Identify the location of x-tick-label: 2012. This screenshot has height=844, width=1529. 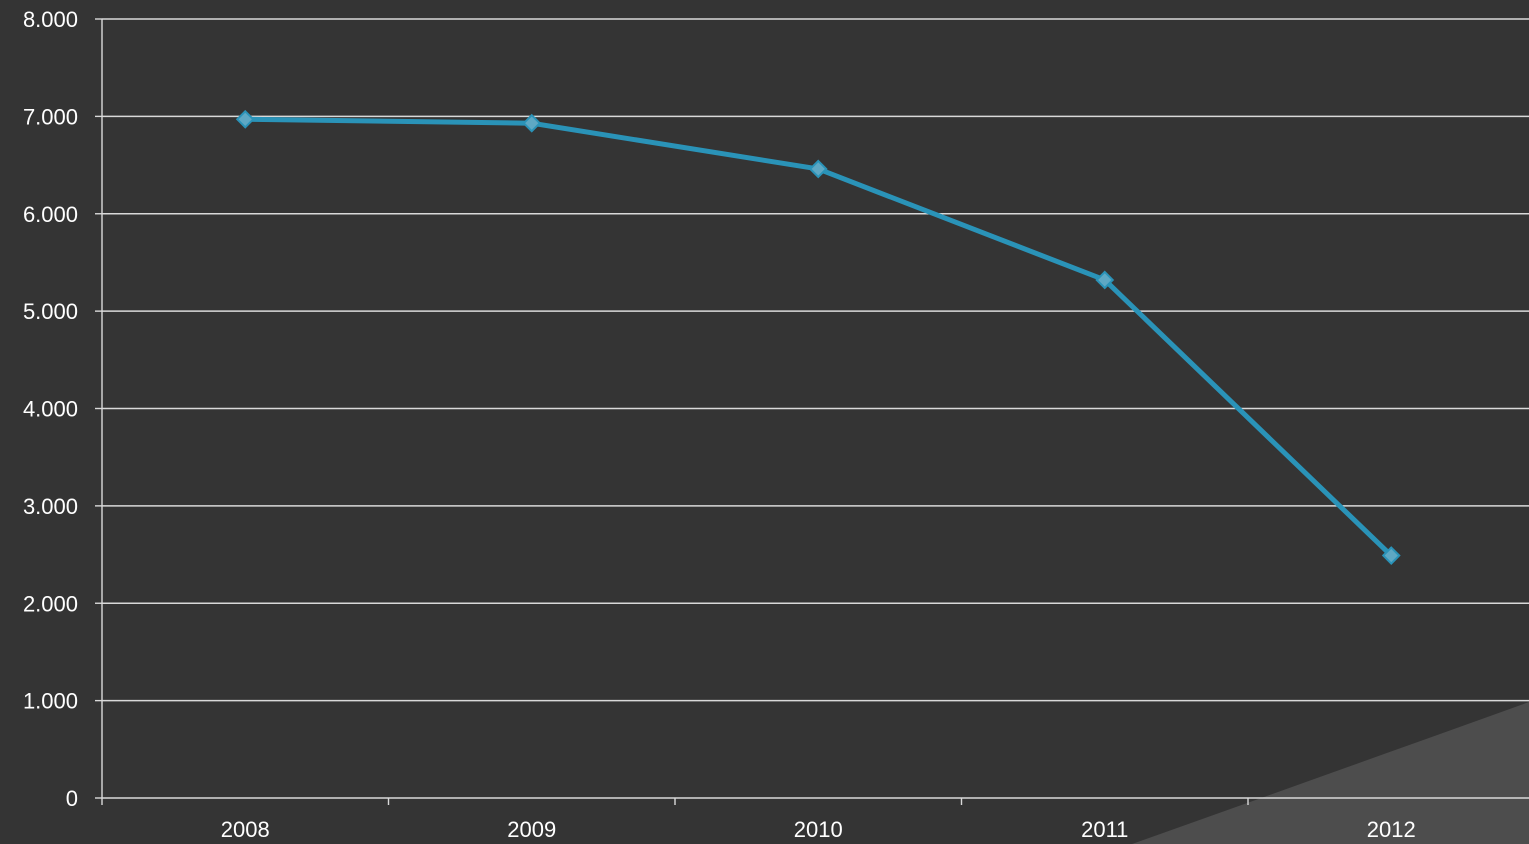
(1391, 829).